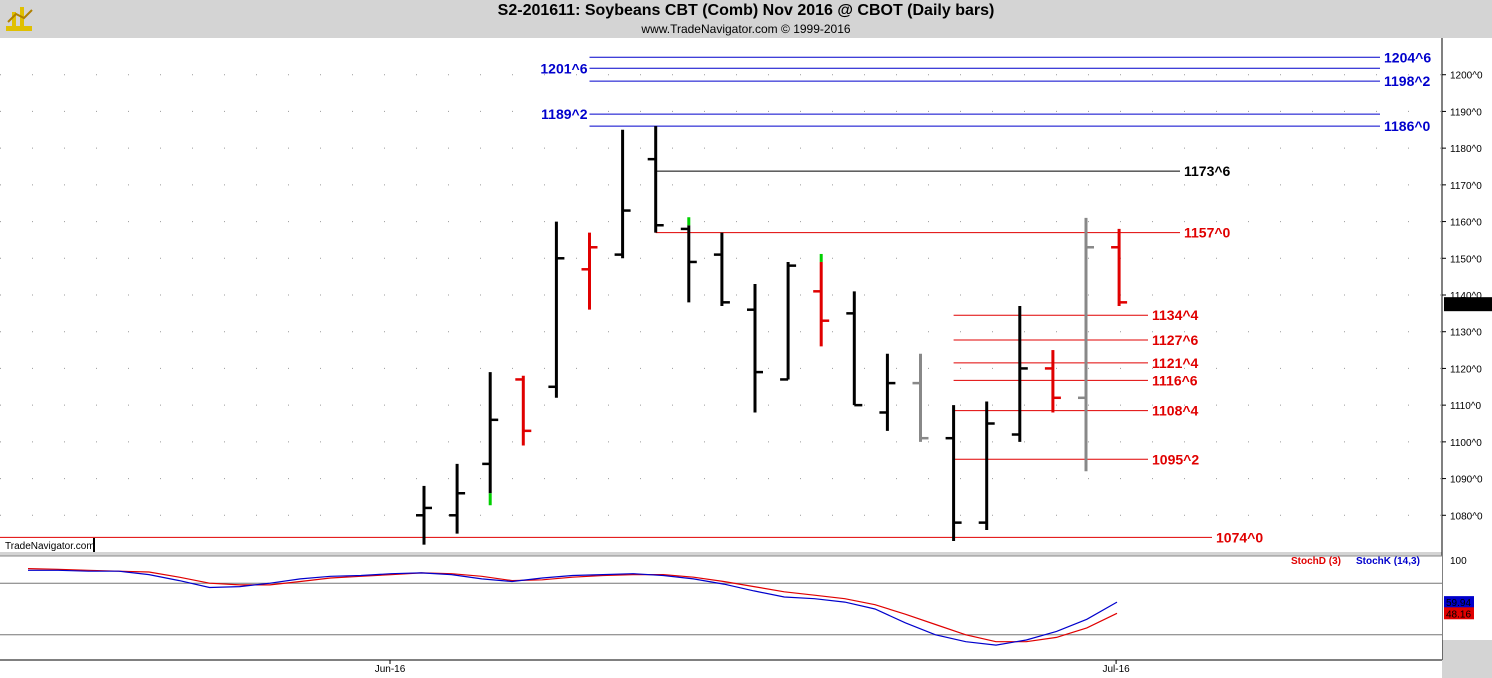 This screenshot has width=1492, height=678. Describe the element at coordinates (1407, 81) in the screenshot. I see `level-label: 1198^2` at that location.